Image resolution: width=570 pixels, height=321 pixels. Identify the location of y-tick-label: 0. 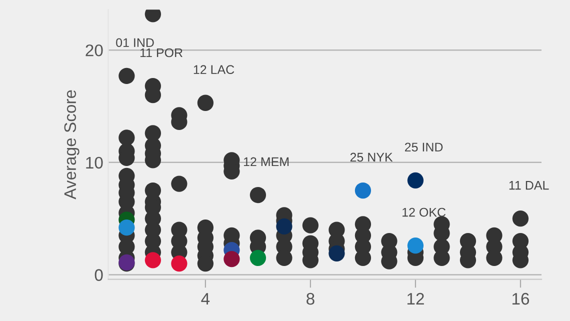
(98, 275).